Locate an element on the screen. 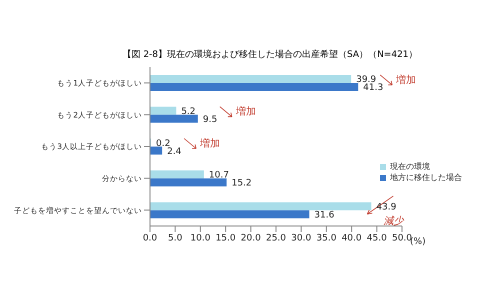 This screenshot has width=480, height=300. x-tick-label: 35.0 is located at coordinates (326, 238).